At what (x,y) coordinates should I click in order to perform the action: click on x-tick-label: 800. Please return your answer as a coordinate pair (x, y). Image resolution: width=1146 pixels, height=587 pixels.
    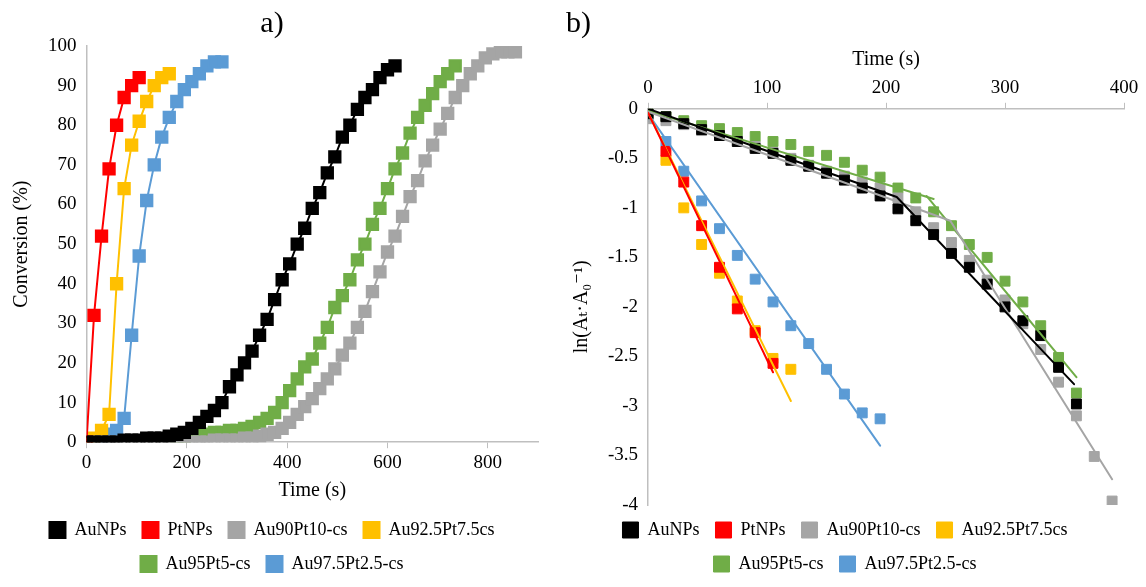
    Looking at the image, I should click on (488, 461).